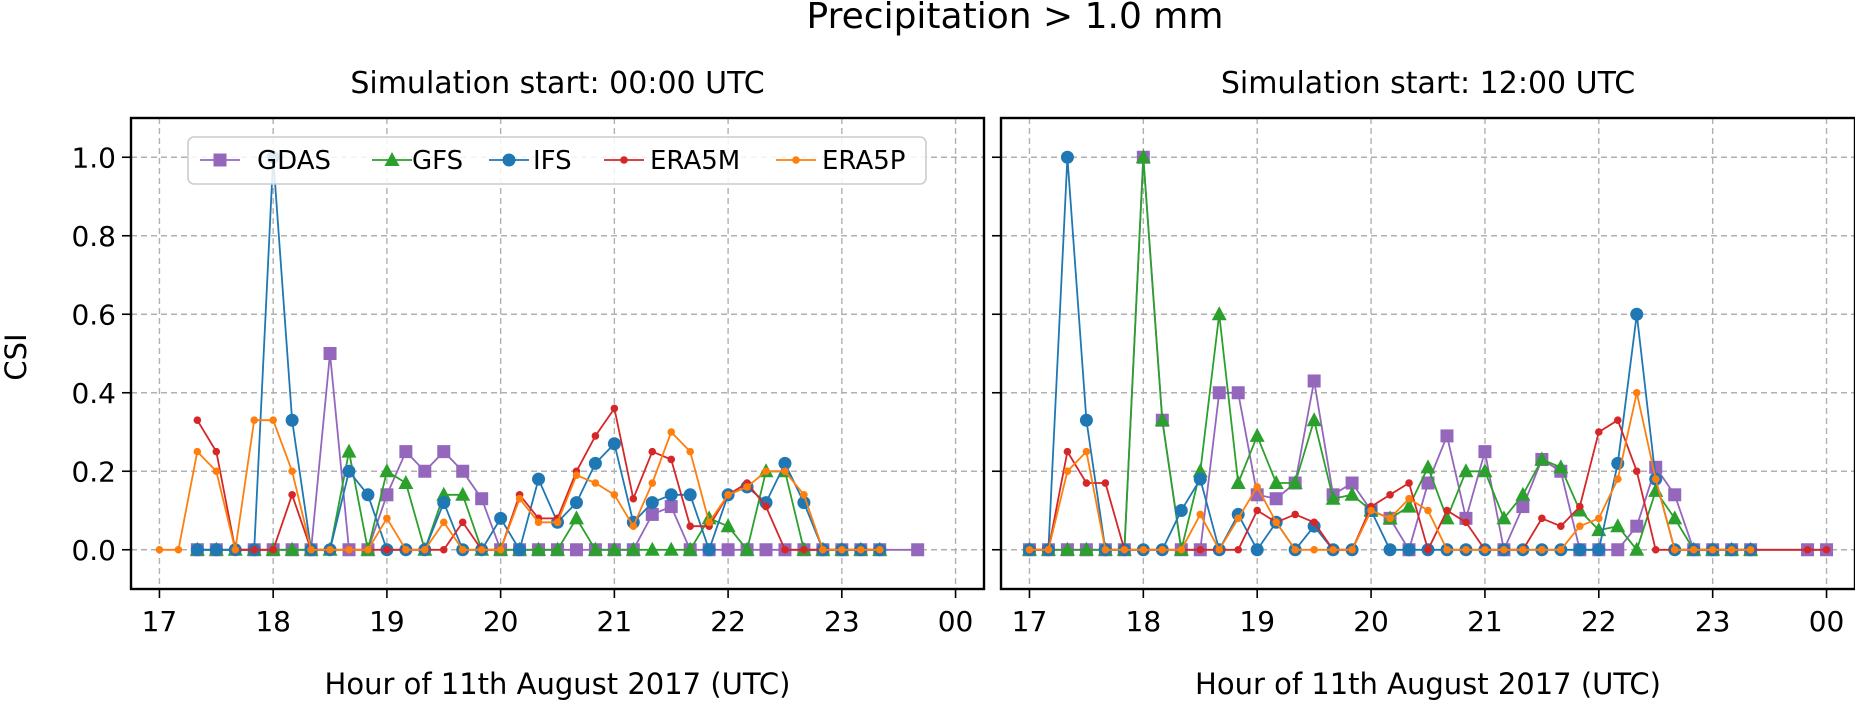  What do you see at coordinates (93, 393) in the screenshot?
I see `y-tick-label: 0.4` at bounding box center [93, 393].